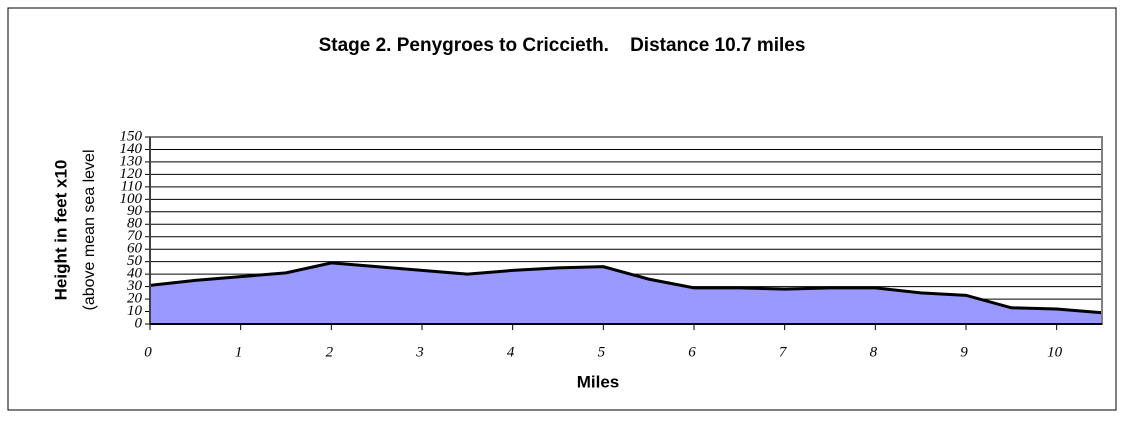 The height and width of the screenshot is (423, 1124). Describe the element at coordinates (89, 230) in the screenshot. I see `y-axis-subtitle: (above mean sea level` at that location.